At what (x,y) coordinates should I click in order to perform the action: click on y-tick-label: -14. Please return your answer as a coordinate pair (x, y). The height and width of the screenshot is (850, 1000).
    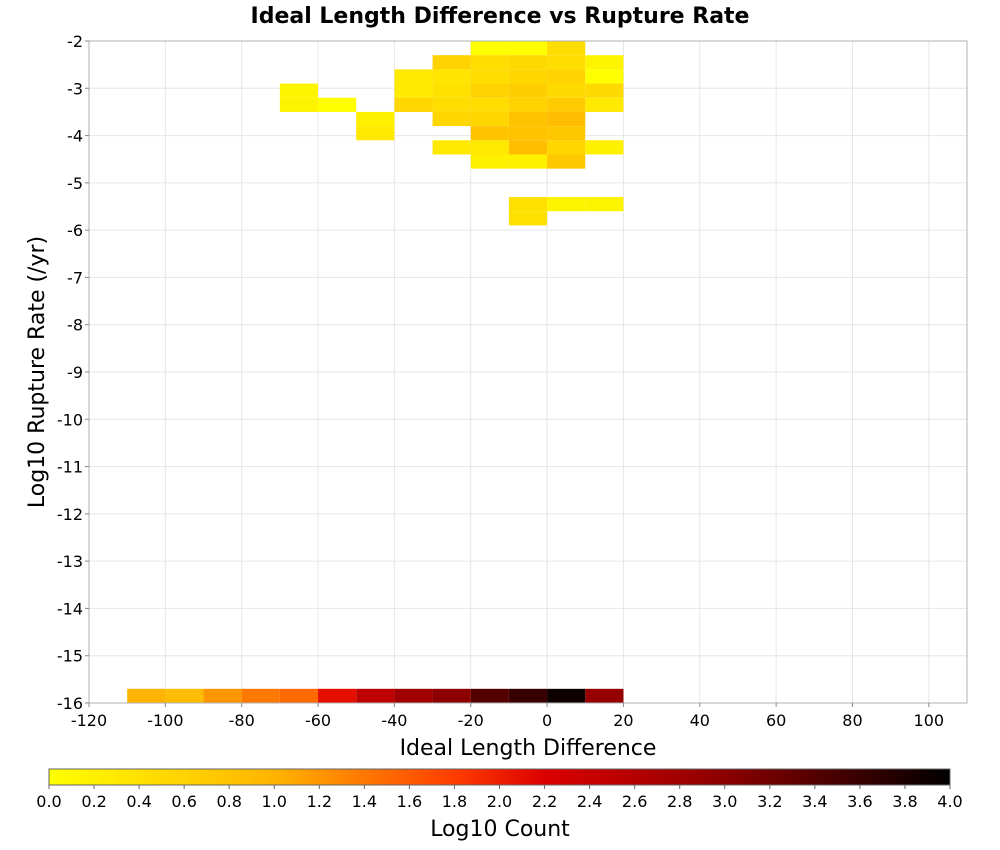
    Looking at the image, I should click on (70, 608).